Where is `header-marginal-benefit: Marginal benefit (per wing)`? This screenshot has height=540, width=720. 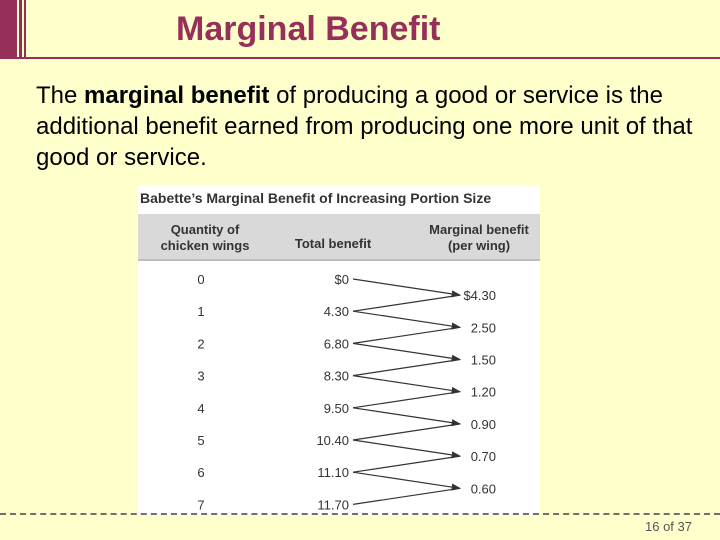
header-marginal-benefit: Marginal benefit (per wing) is located at coordinates (479, 238).